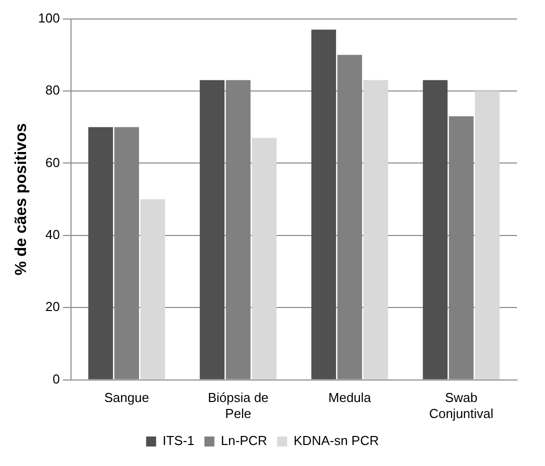 Image resolution: width=545 pixels, height=466 pixels. Describe the element at coordinates (238, 405) in the screenshot. I see `x-tick-label: Biópsia de Pele` at that location.